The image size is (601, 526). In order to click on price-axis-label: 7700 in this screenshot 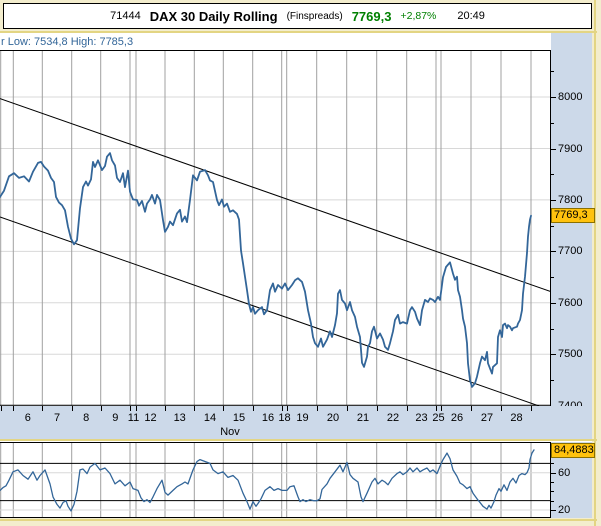, I will do `click(570, 251)`.